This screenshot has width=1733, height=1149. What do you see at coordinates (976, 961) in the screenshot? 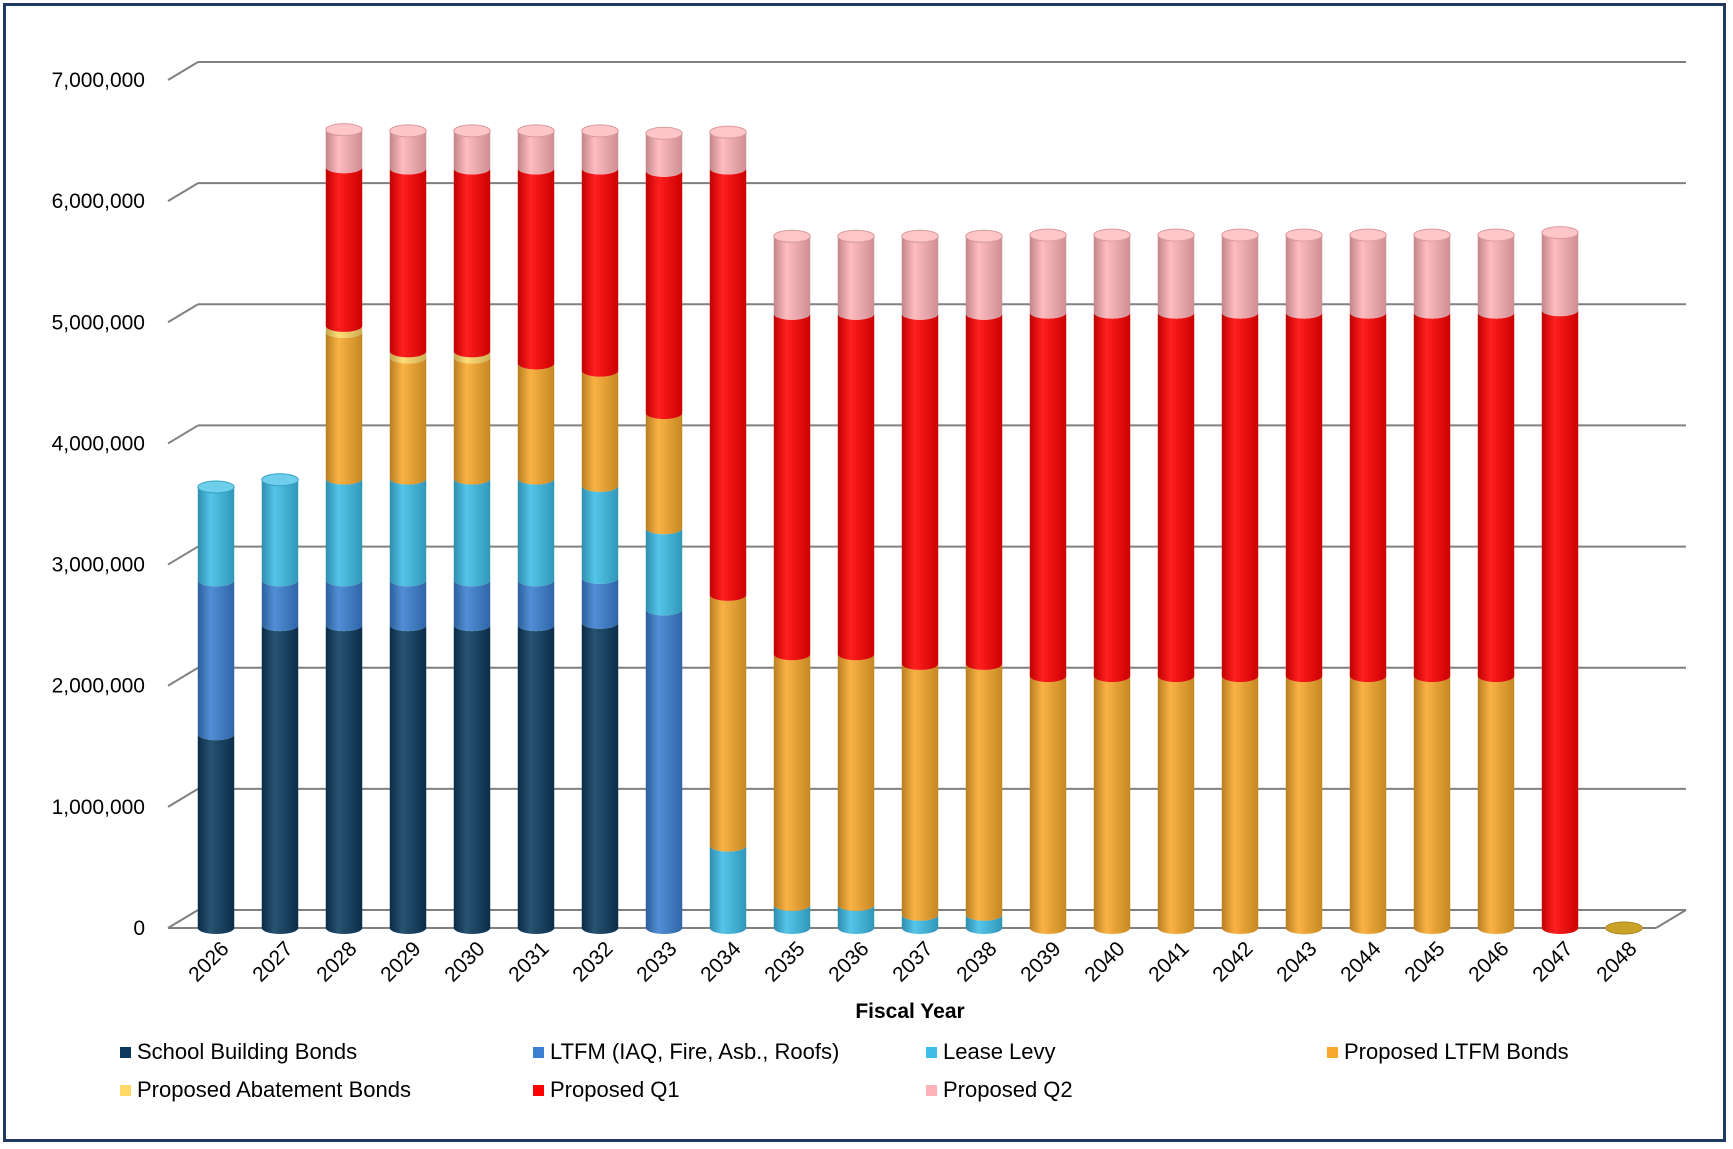
I see `x-tick-label: 2038` at bounding box center [976, 961].